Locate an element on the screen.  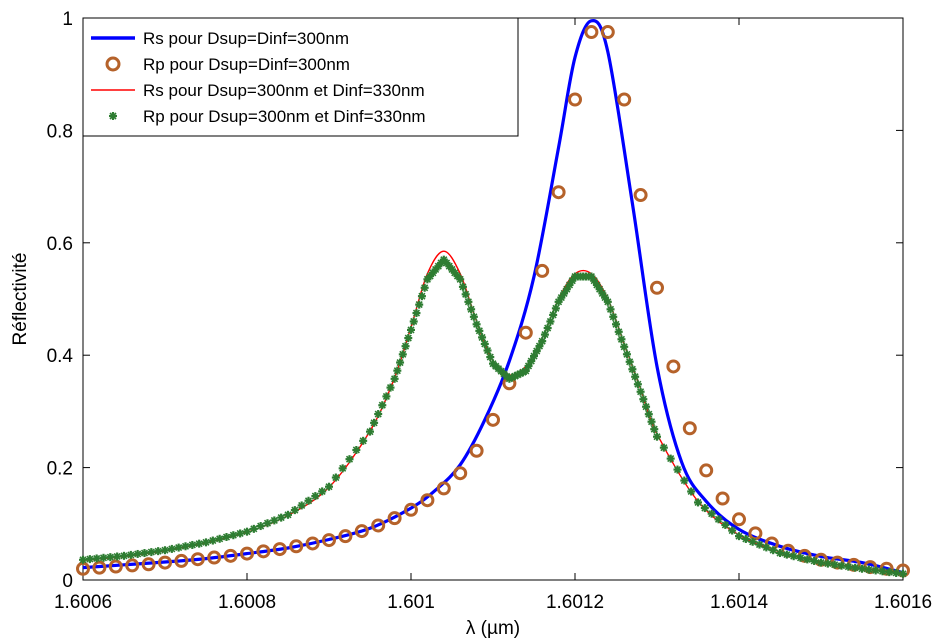
x-tick-label: 1.6006 is located at coordinates (83, 602).